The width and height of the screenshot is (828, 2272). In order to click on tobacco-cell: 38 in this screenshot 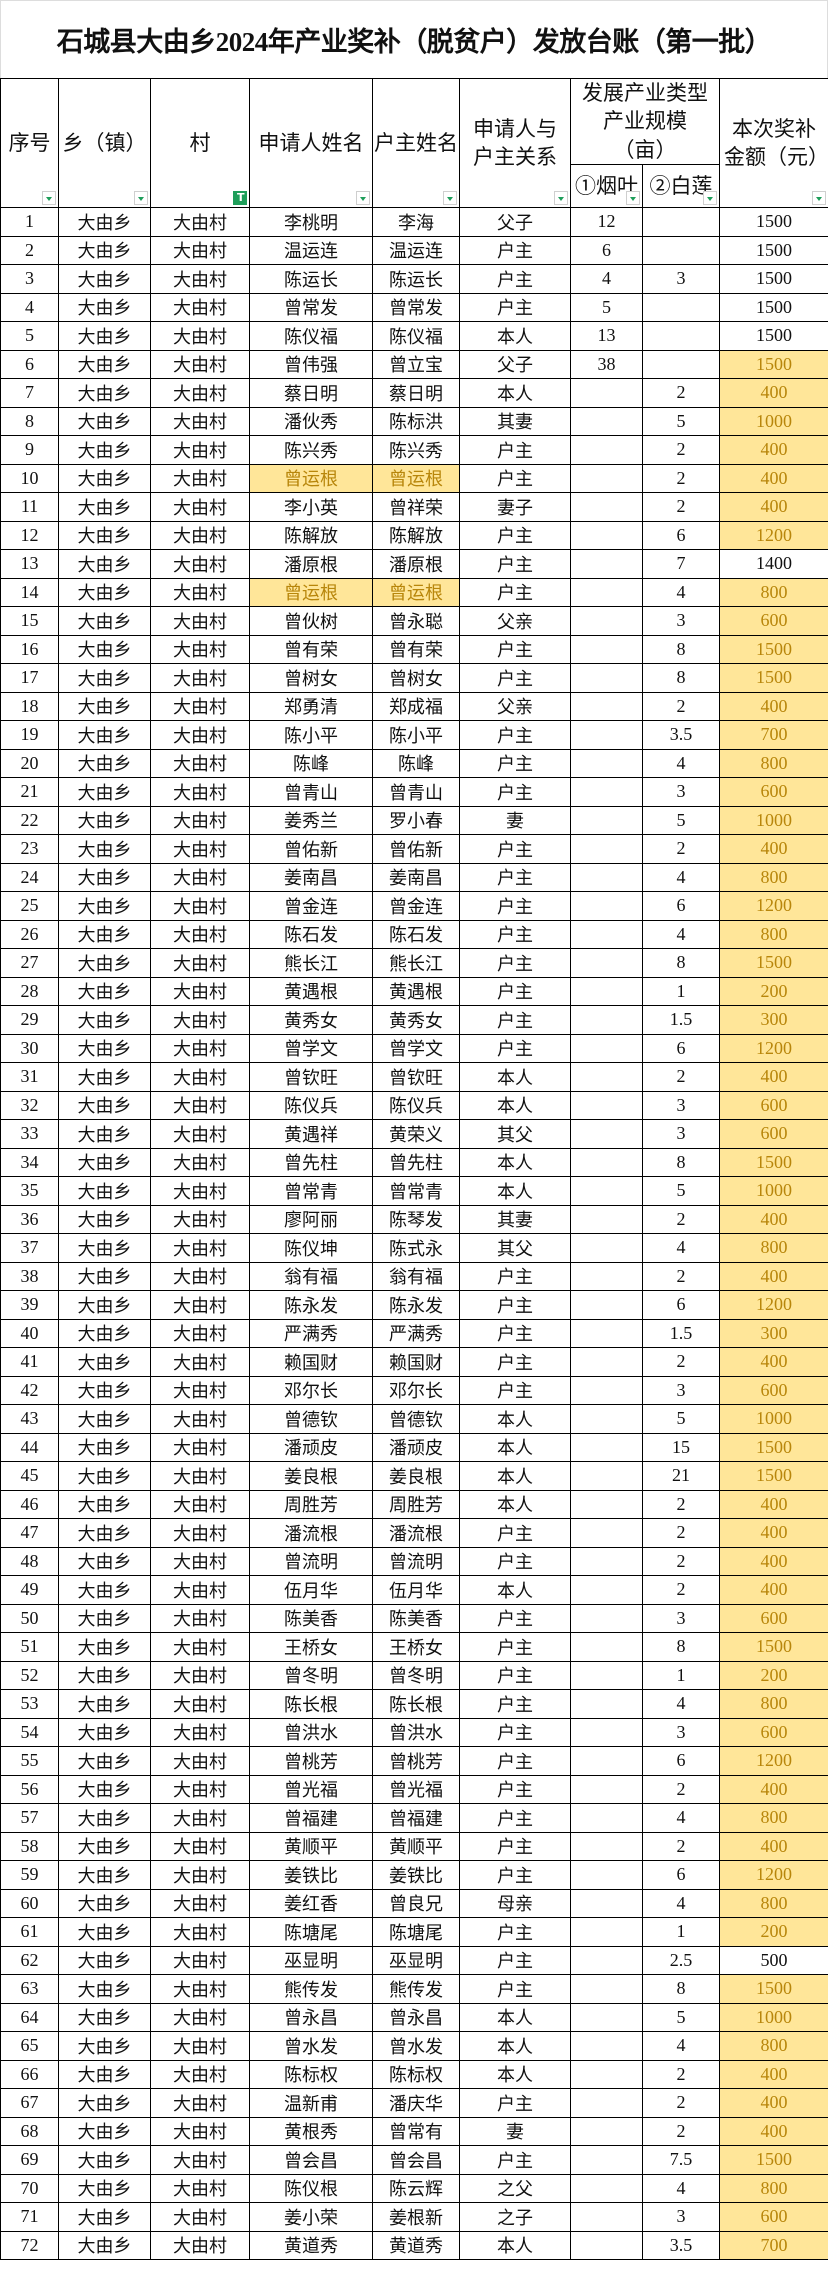, I will do `click(606, 364)`.